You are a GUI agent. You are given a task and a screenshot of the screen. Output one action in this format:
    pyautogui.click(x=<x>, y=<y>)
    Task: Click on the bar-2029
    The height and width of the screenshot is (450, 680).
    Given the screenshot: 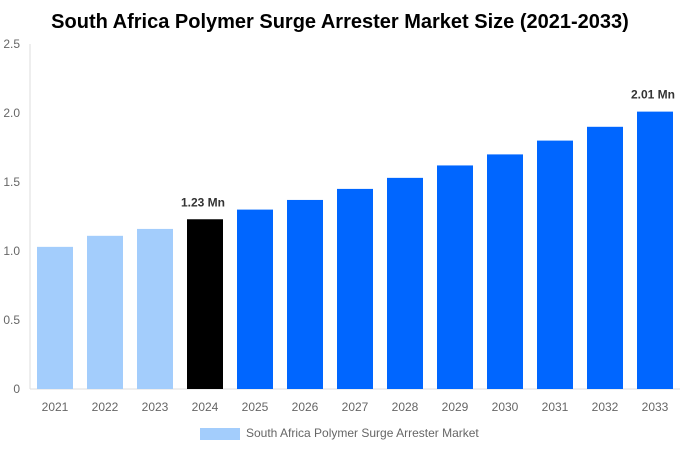 What is the action you would take?
    pyautogui.click(x=455, y=277)
    